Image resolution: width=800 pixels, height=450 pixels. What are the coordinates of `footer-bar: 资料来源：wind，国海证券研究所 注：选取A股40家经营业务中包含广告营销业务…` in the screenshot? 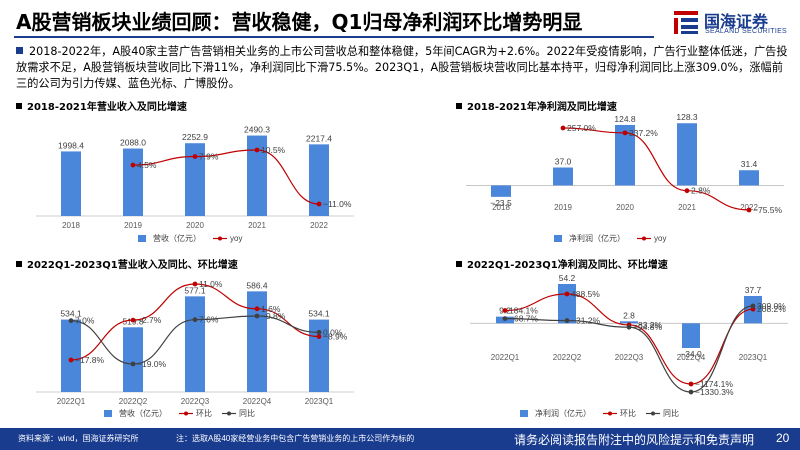 It's located at (400, 439).